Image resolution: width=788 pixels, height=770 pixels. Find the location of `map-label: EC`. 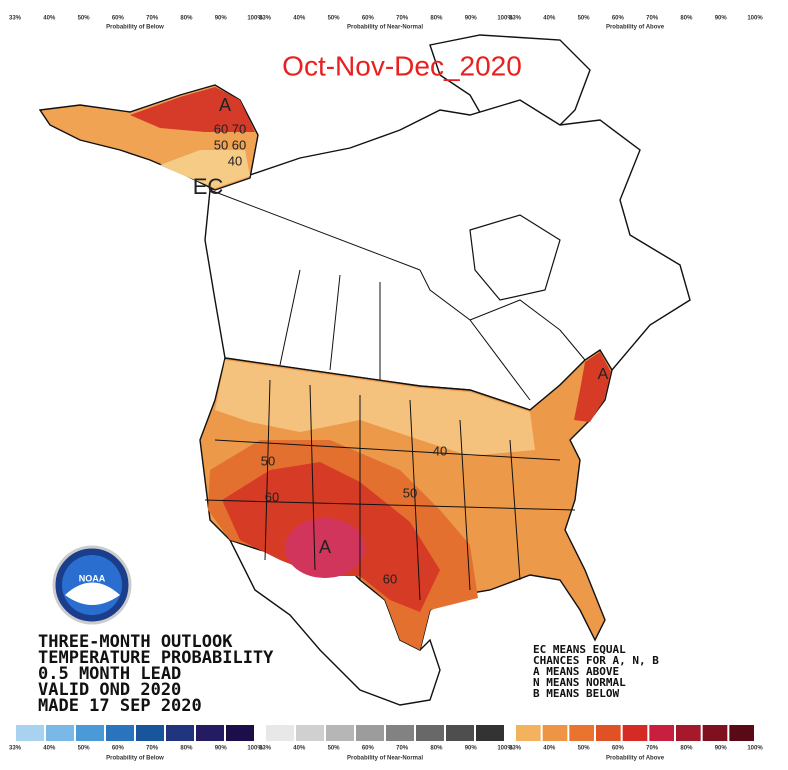

map-label: EC is located at coordinates (208, 186).